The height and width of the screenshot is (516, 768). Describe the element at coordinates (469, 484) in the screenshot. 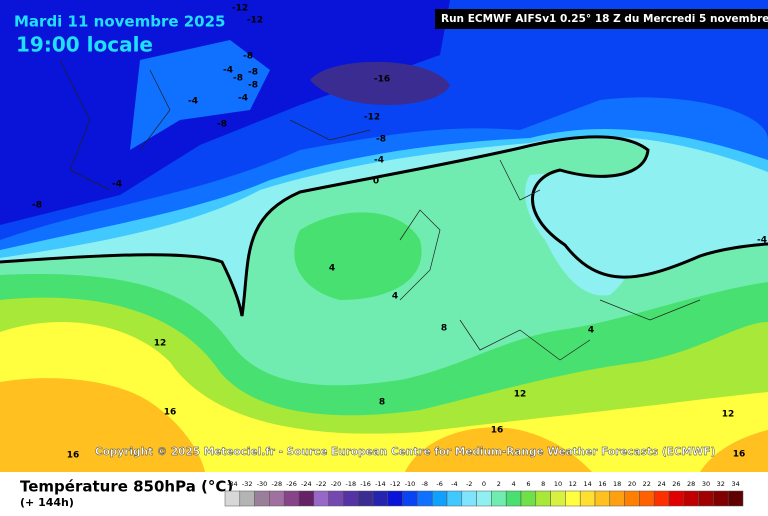

I see `colorbar-label: -2` at that location.